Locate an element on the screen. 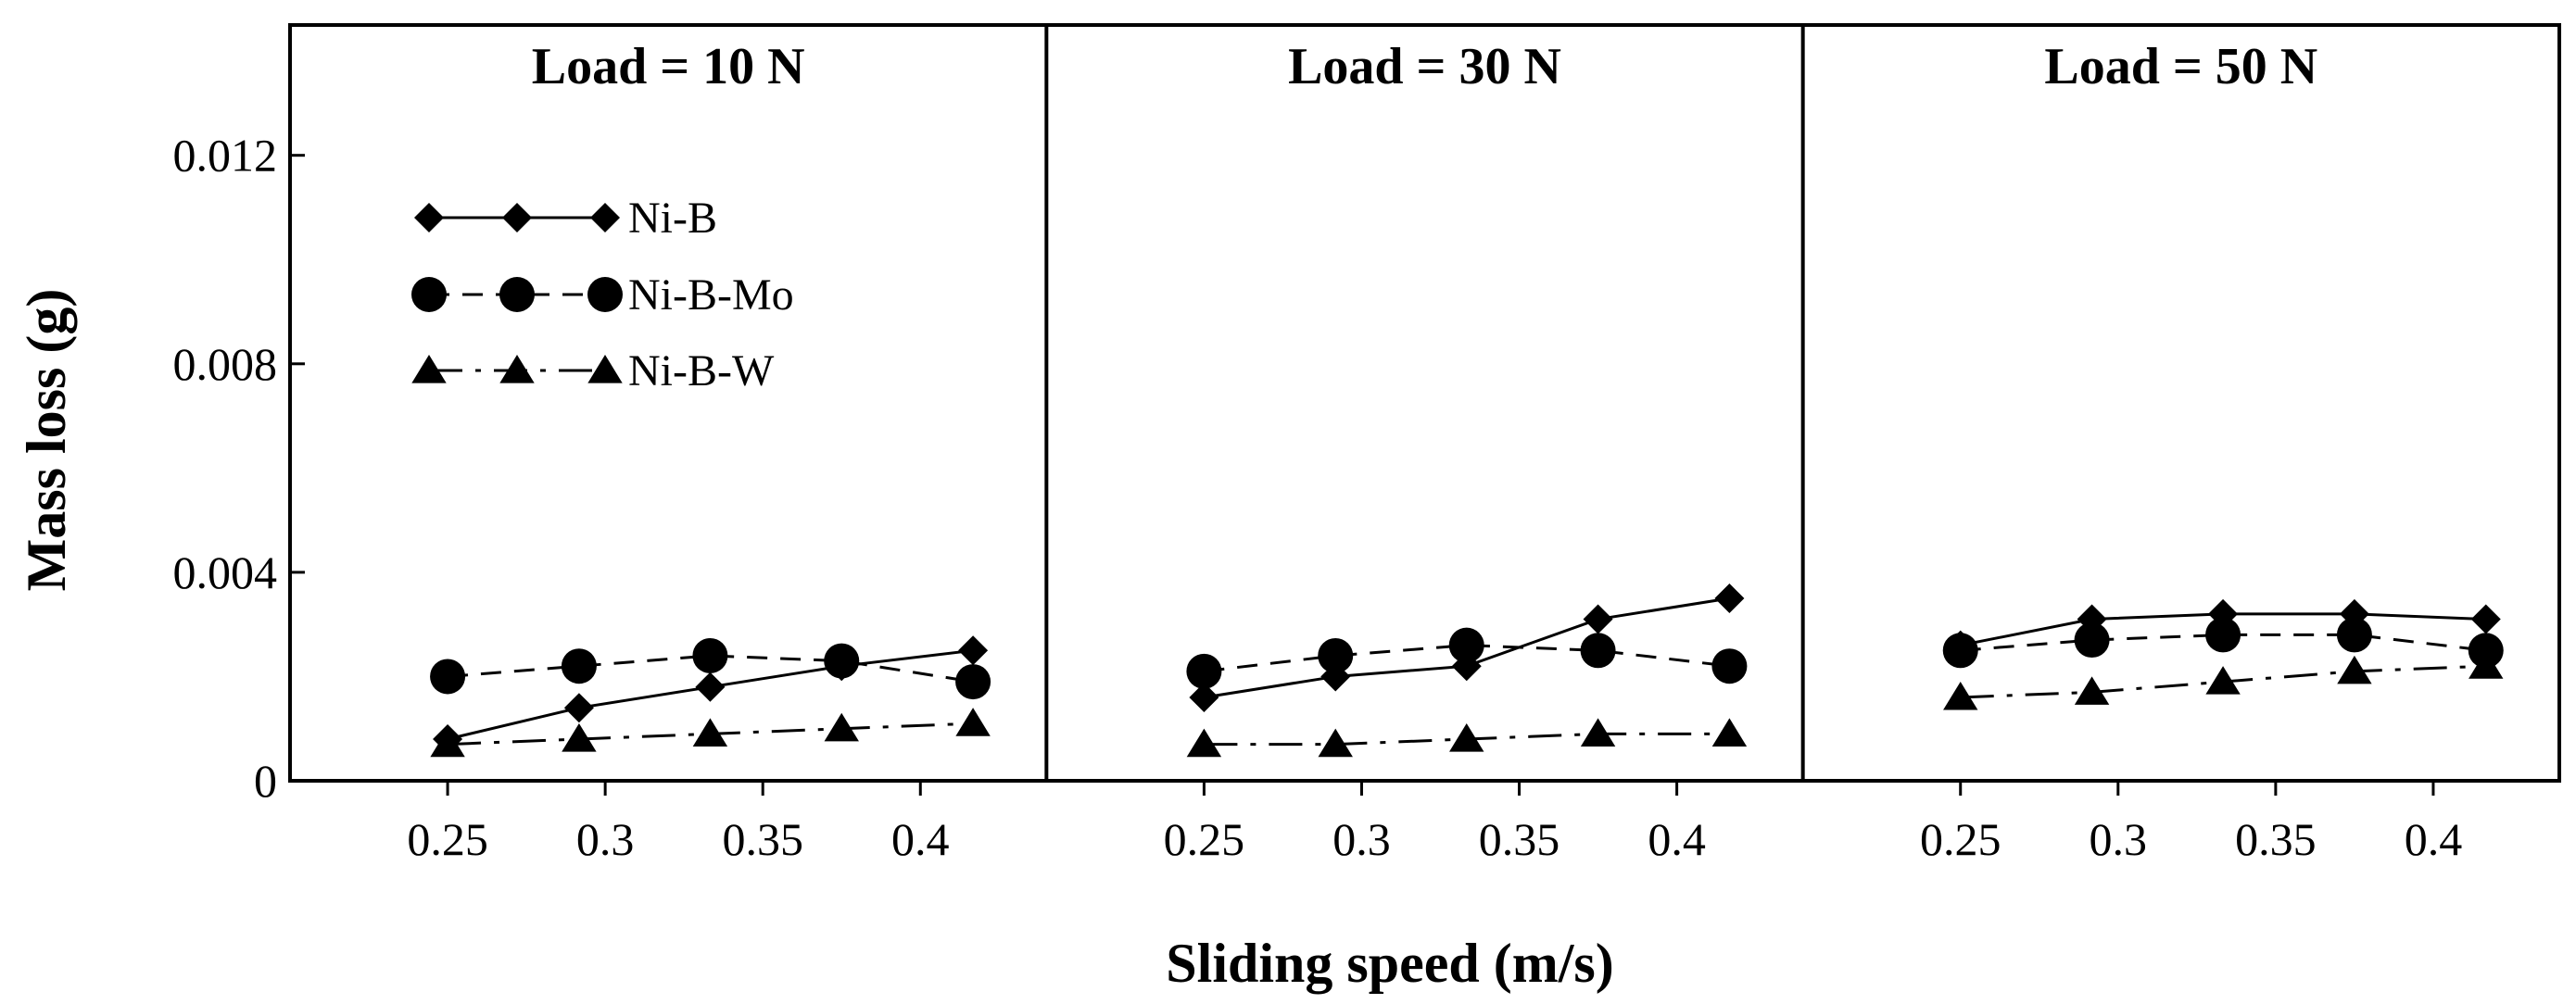 The width and height of the screenshot is (2576, 1004). series-layer is located at coordinates (1467, 671).